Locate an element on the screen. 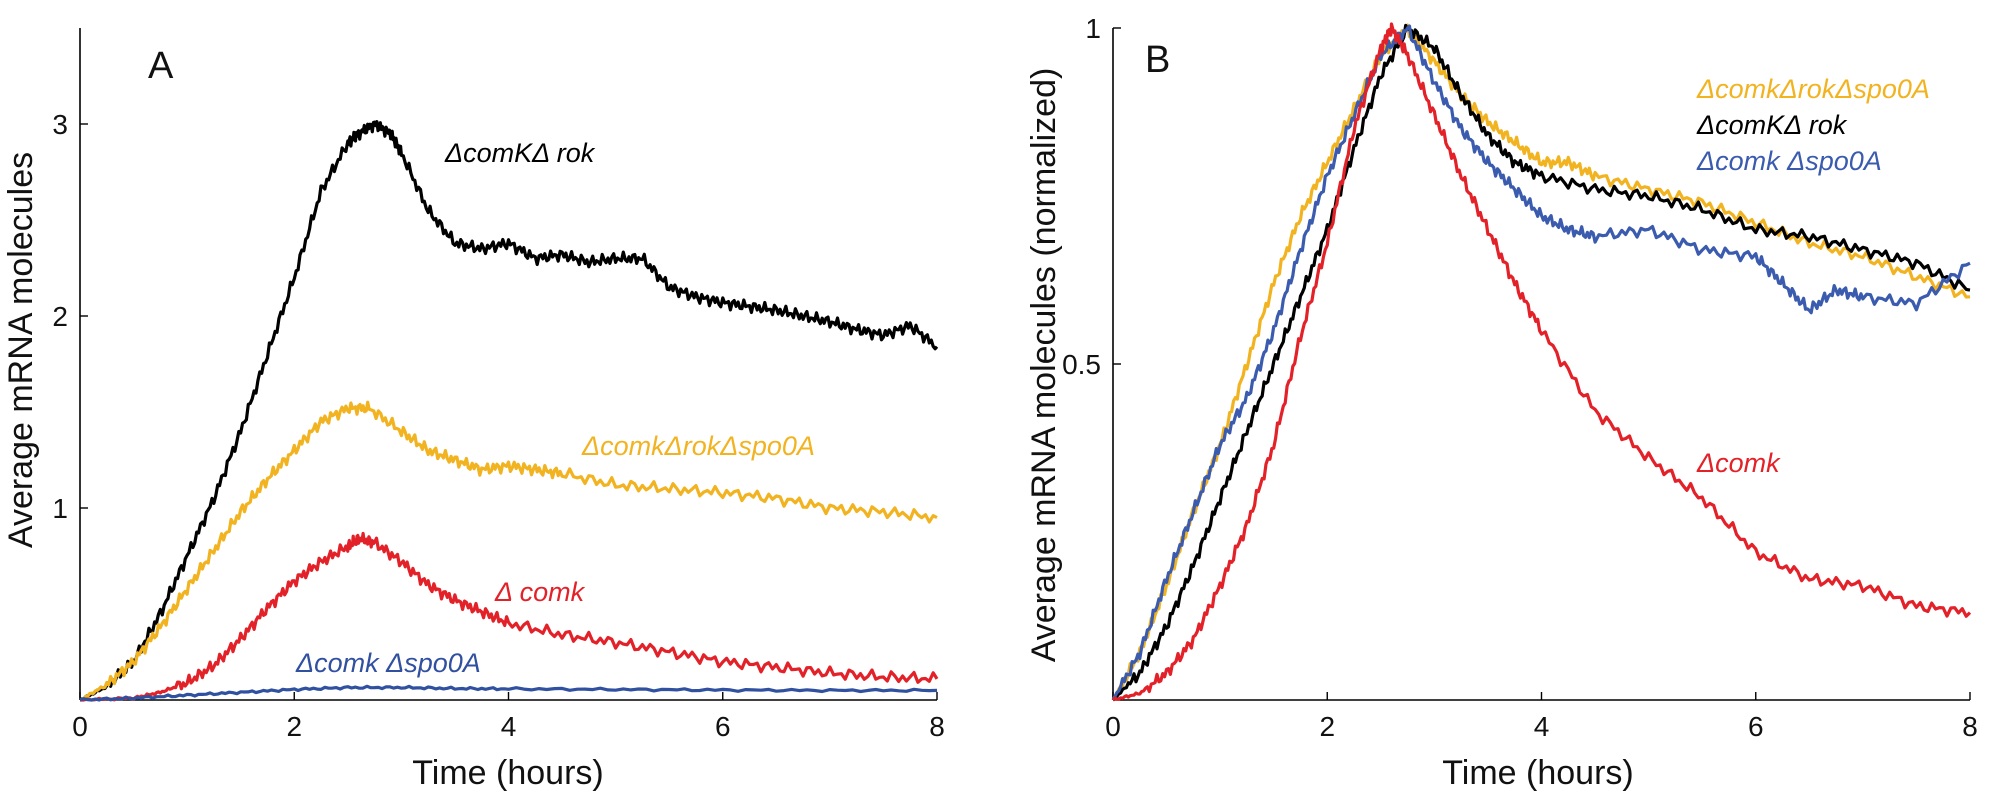 This screenshot has width=1990, height=800. panel-b-series-label-comk-rok-spo0a: ΔcomkΔrokΔspo0A is located at coordinates (1813, 89).